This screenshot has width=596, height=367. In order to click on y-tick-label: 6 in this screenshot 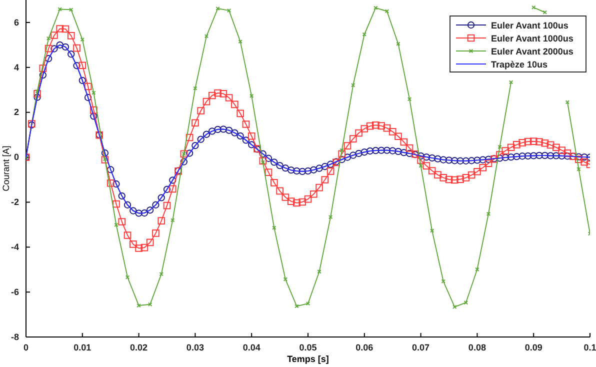, I will do `click(16, 22)`.